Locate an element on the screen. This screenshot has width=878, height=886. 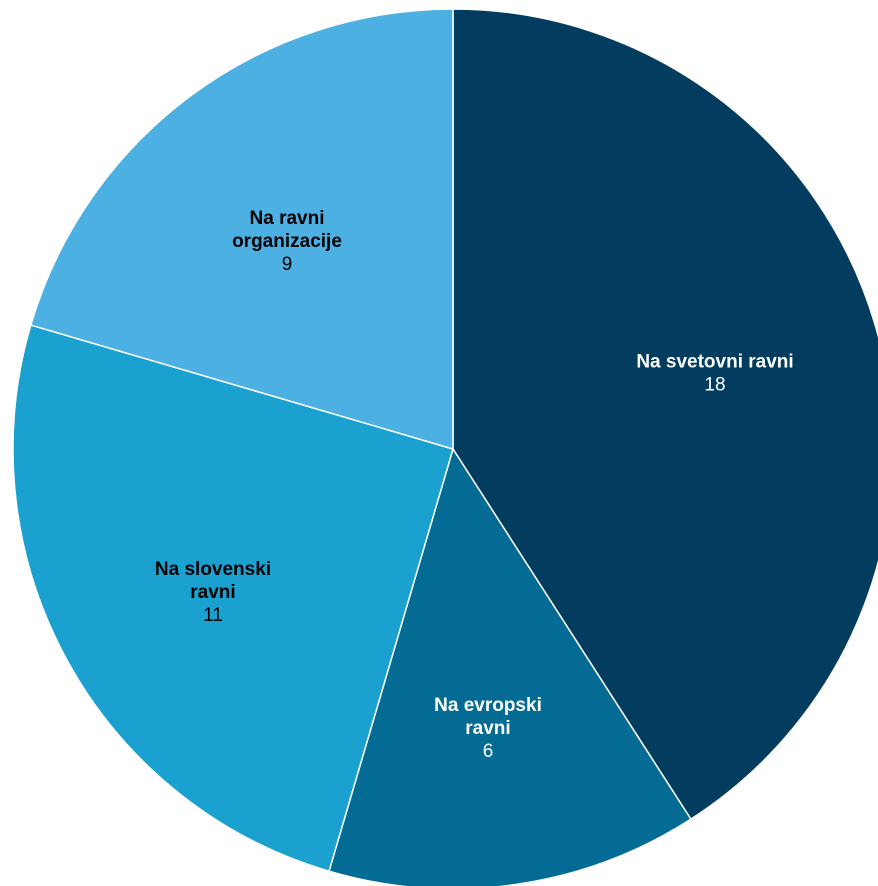
slice-label-1: Na evropski ravni 6 is located at coordinates (488, 728).